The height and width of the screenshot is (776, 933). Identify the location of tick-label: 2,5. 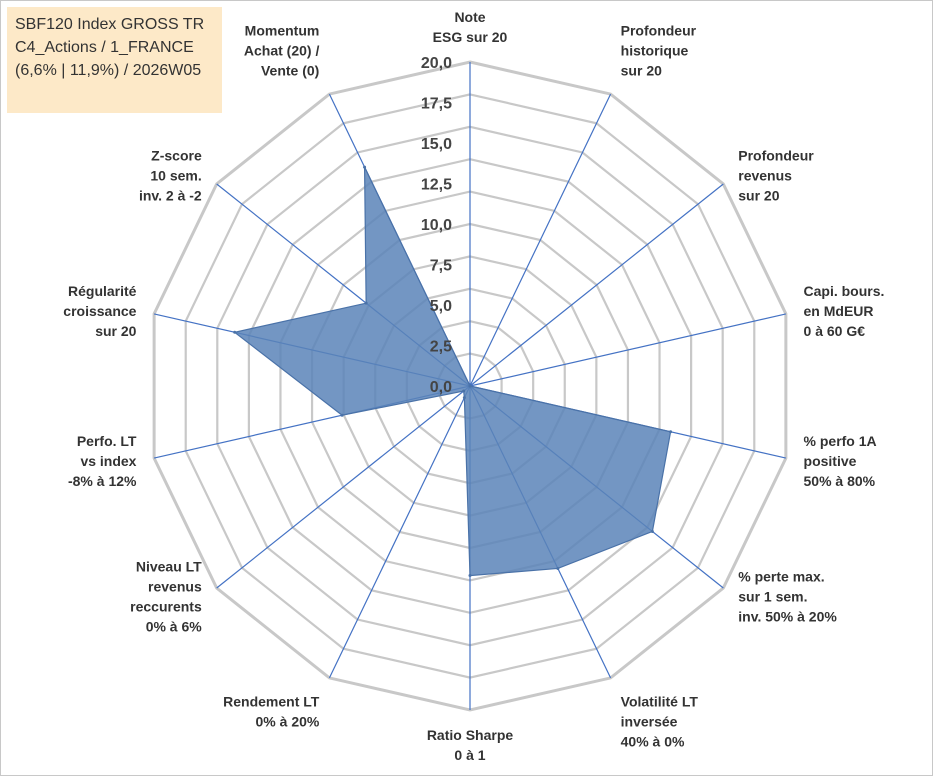
(441, 347).